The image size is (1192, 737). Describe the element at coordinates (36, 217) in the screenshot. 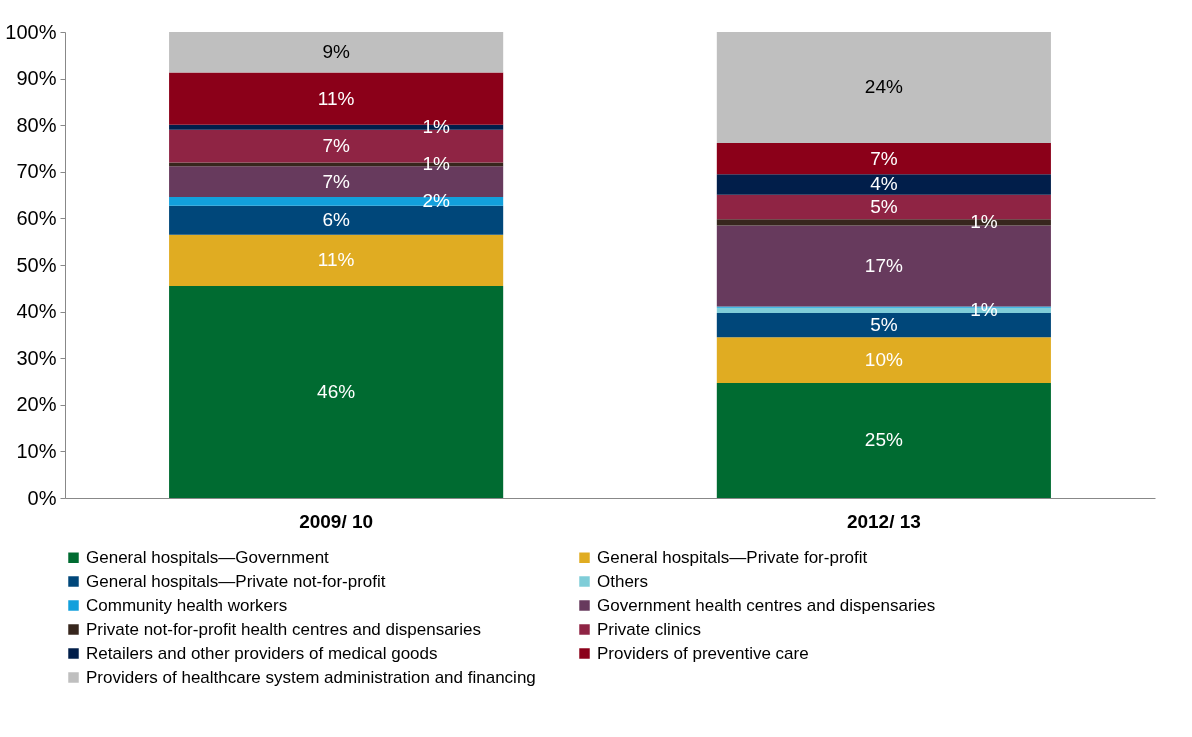

I see `y-tick-label: 60%` at that location.